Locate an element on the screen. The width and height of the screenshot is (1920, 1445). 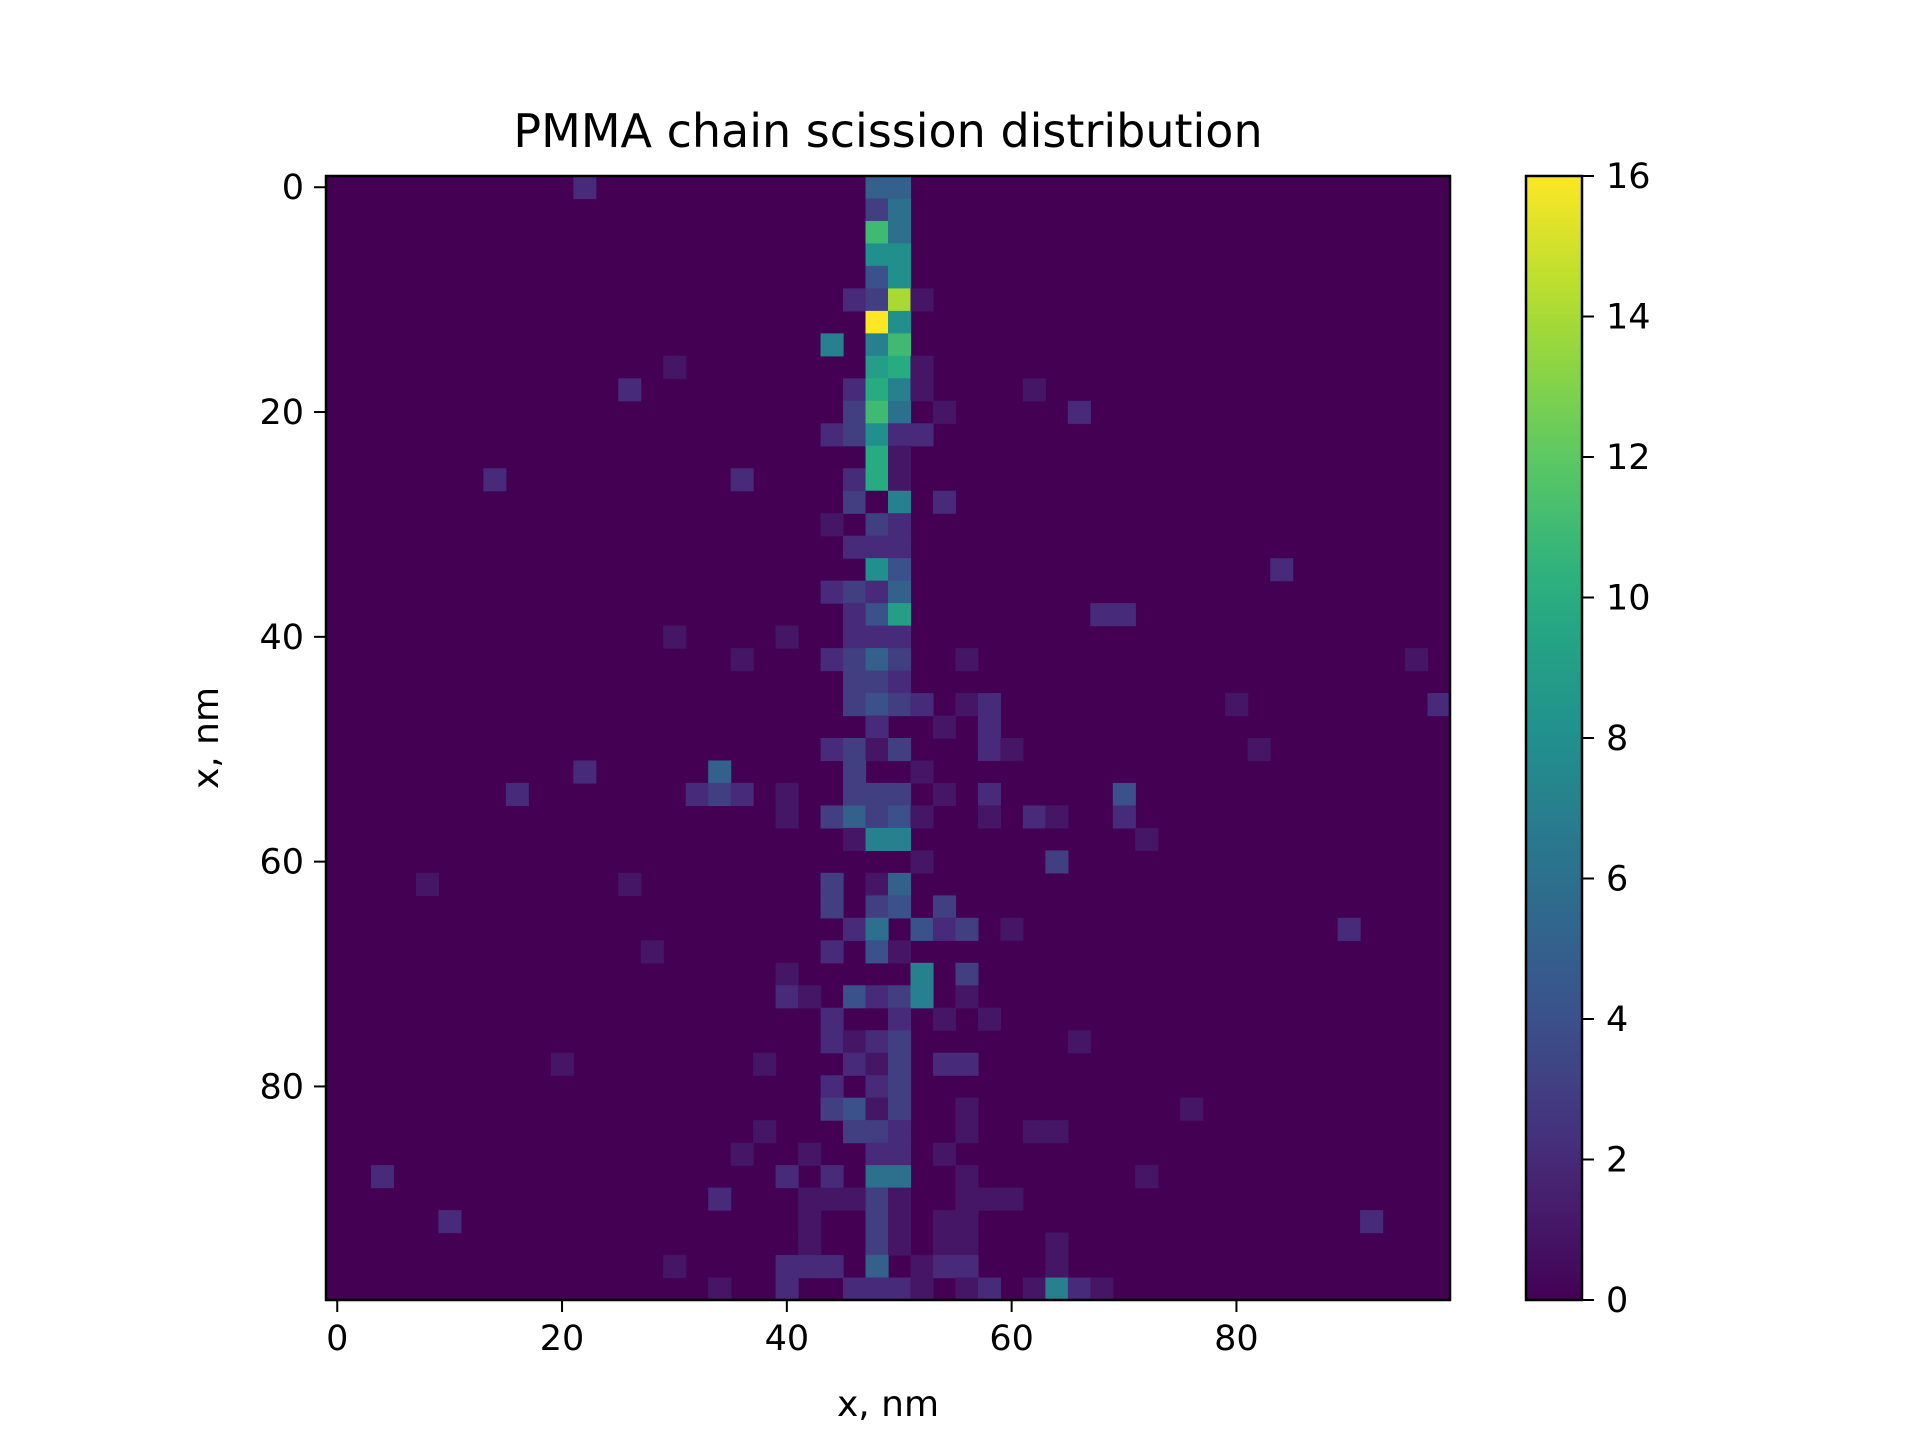
y-tick-label: 40 is located at coordinates (281, 638).